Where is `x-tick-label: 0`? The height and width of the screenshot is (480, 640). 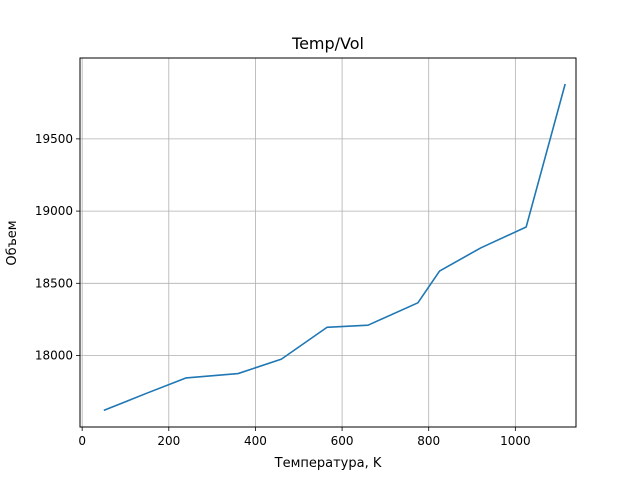 x-tick-label: 0 is located at coordinates (82, 441).